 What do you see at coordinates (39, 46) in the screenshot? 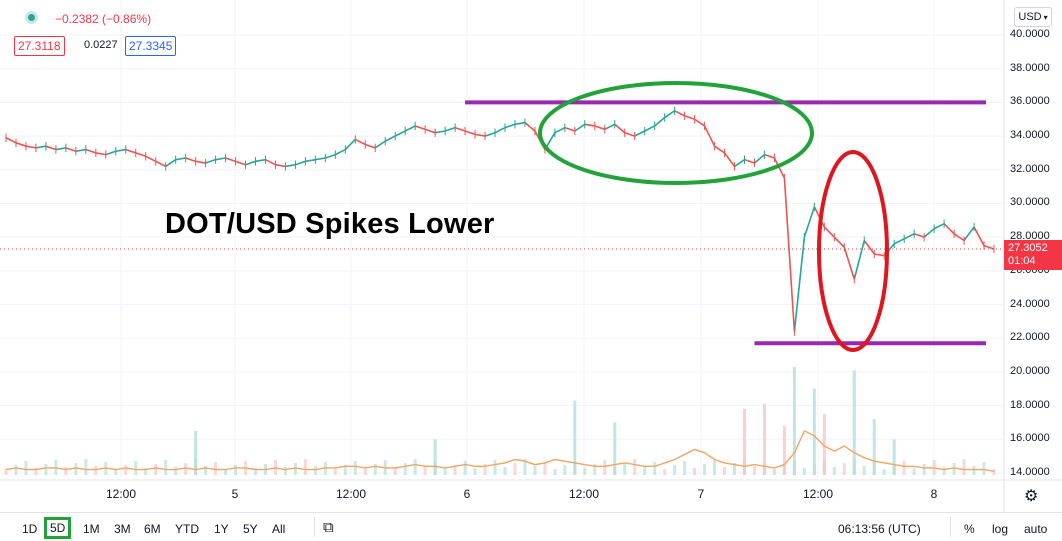
I see `bid-price-button: 27.3118` at bounding box center [39, 46].